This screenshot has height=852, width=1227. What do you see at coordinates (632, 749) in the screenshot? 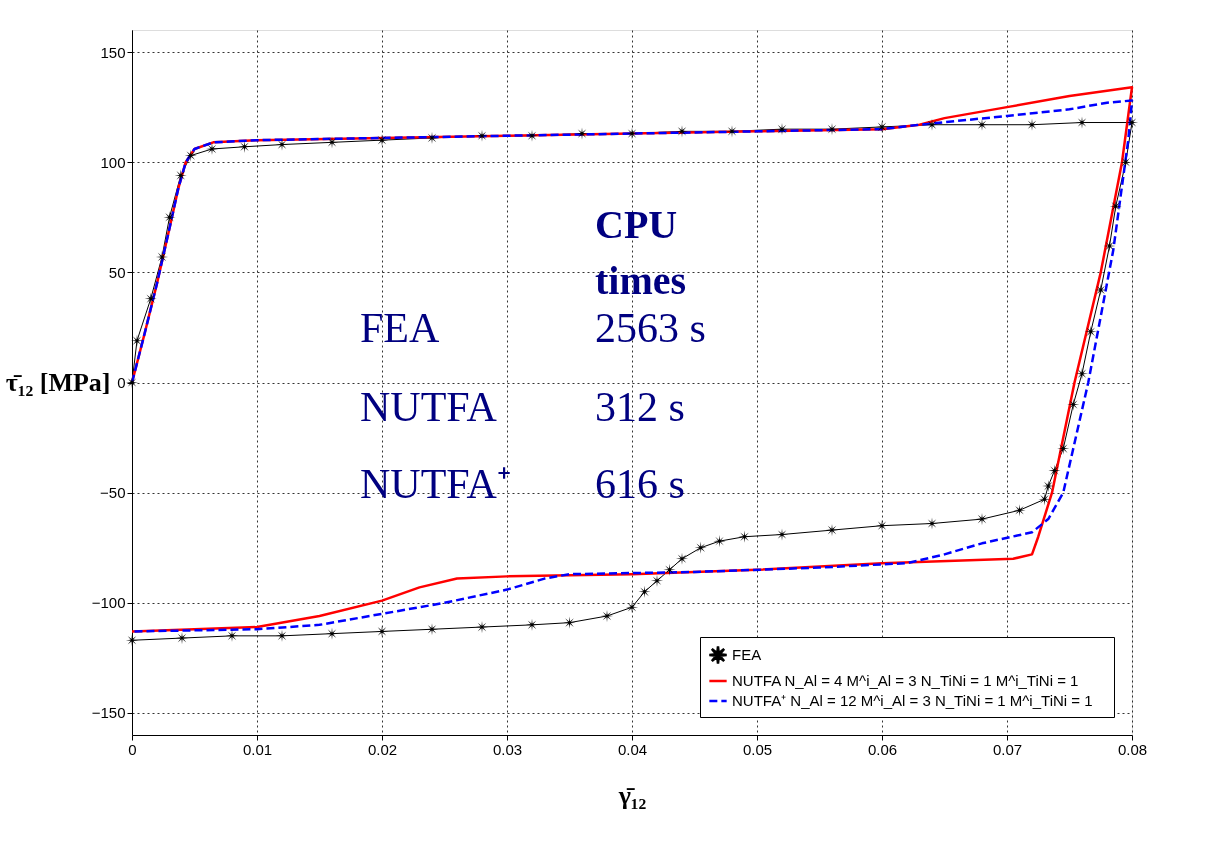
I see `x-tick-label: 0.04` at bounding box center [632, 749].